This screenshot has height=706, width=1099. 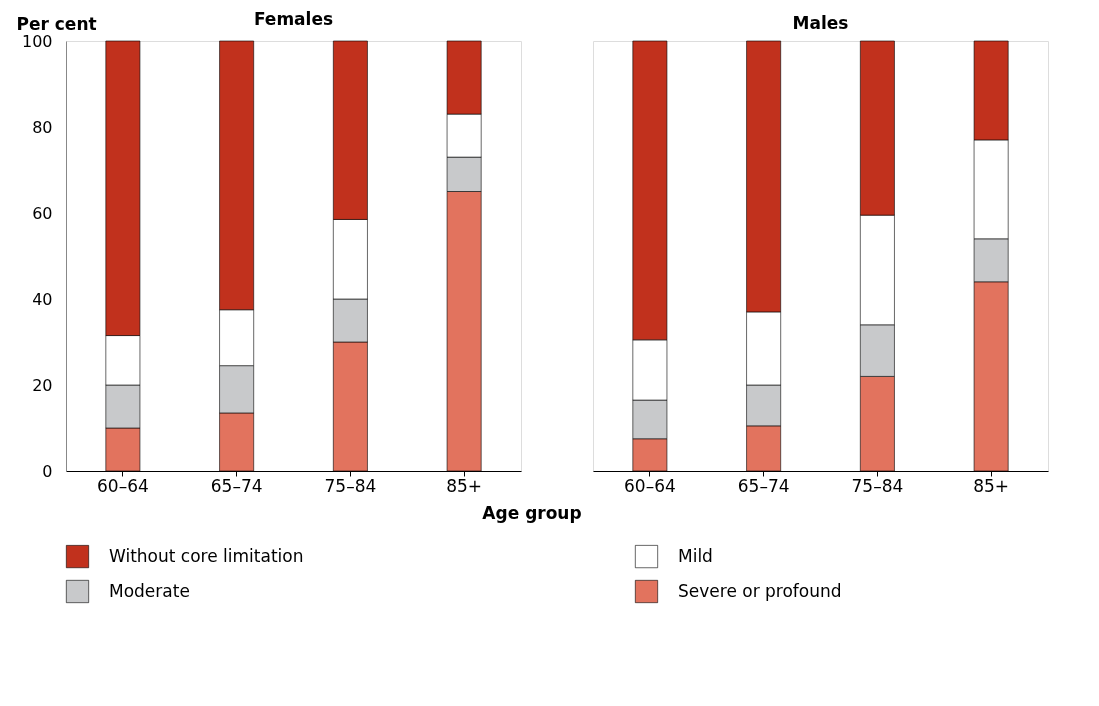 What do you see at coordinates (42, 213) in the screenshot?
I see `y-tick-label: 60` at bounding box center [42, 213].